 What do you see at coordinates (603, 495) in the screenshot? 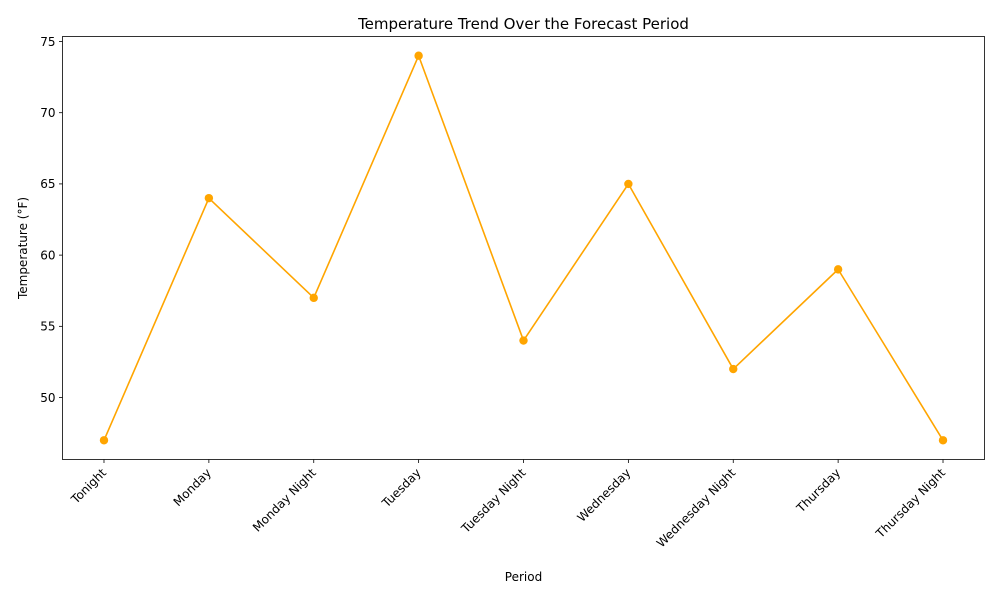
I see `x-tick-label: Wednesday` at bounding box center [603, 495].